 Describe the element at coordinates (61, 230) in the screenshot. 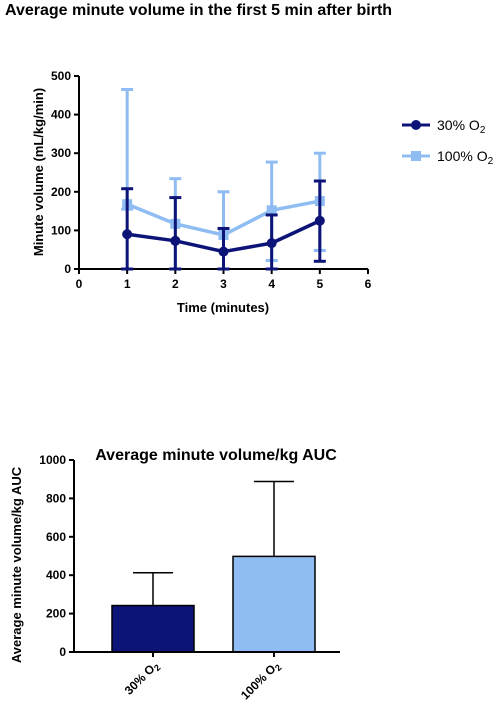

I see `y-tick-label: 100` at that location.